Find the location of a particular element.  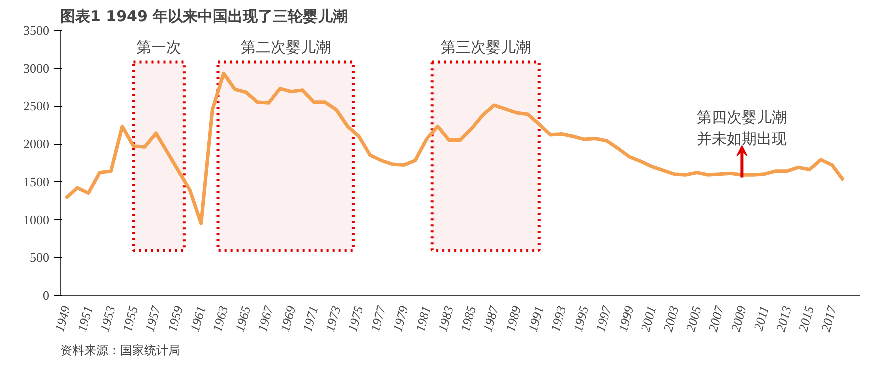

y-tick-label: 3000 is located at coordinates (37, 68).